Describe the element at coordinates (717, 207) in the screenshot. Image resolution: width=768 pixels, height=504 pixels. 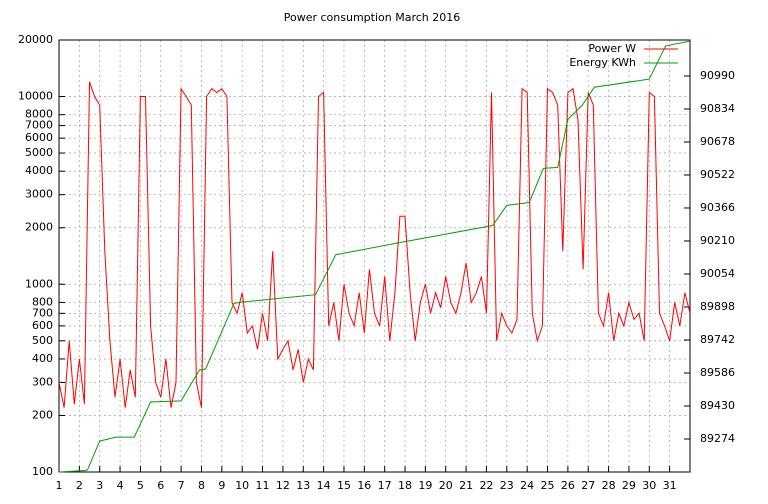
I see `y2-tick-label: 90366` at that location.